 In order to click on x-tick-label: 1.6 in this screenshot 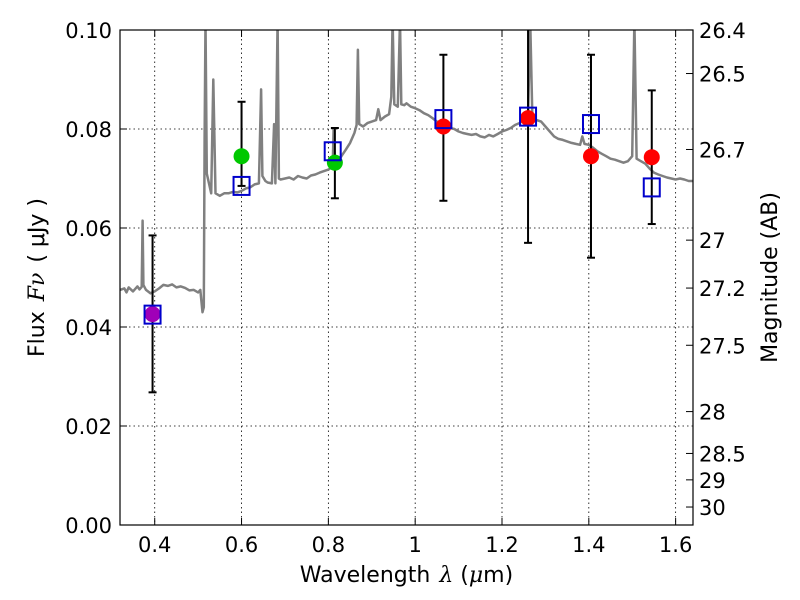, I will do `click(675, 545)`.